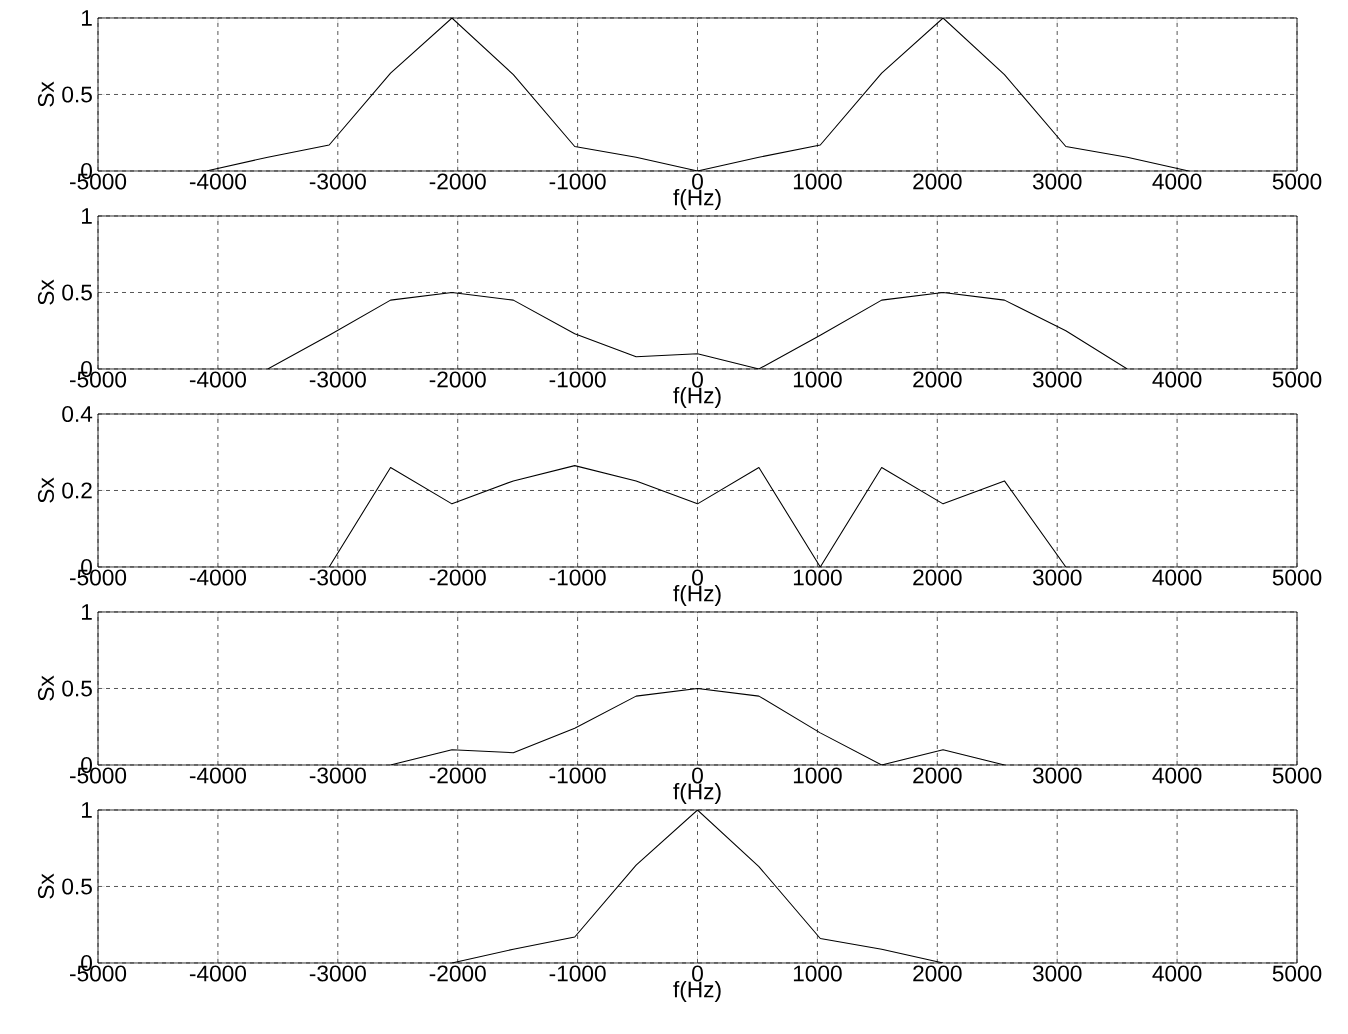  I want to click on y-tick-label: 0.4, so click(77, 414).